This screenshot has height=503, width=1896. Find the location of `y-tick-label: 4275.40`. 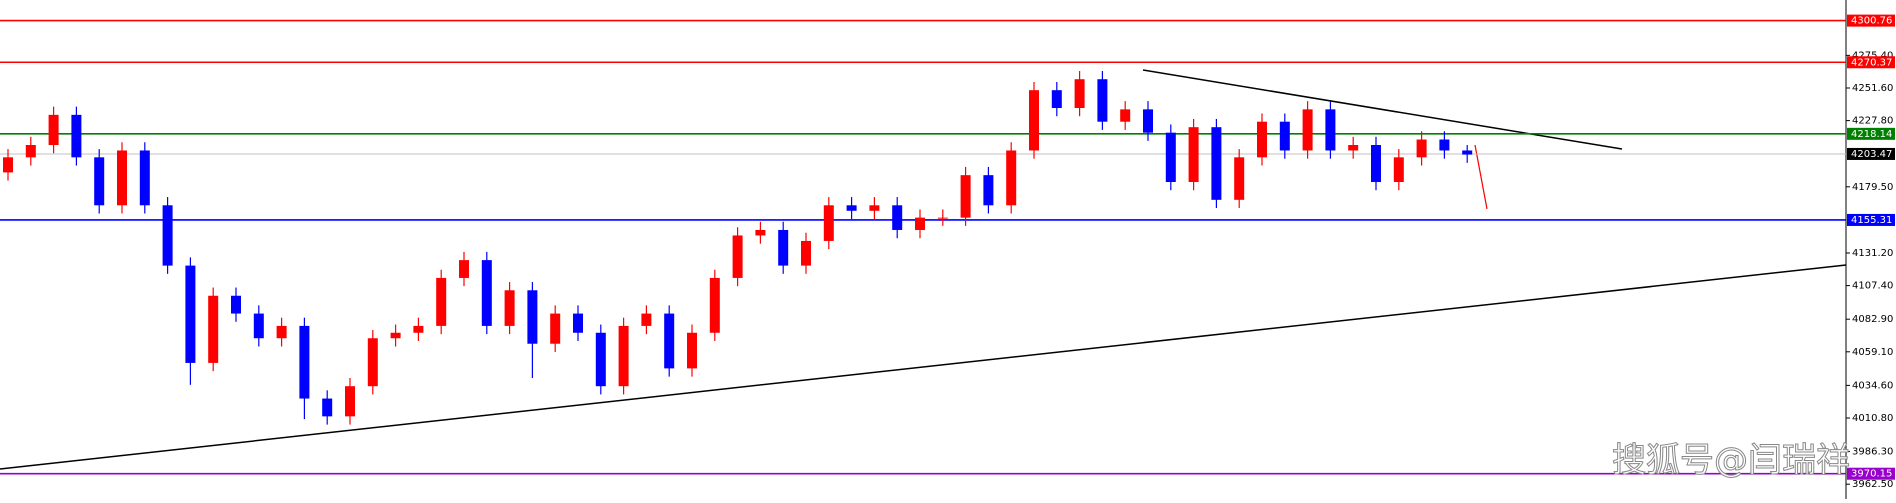

y-tick-label: 4275.40 is located at coordinates (1872, 55).